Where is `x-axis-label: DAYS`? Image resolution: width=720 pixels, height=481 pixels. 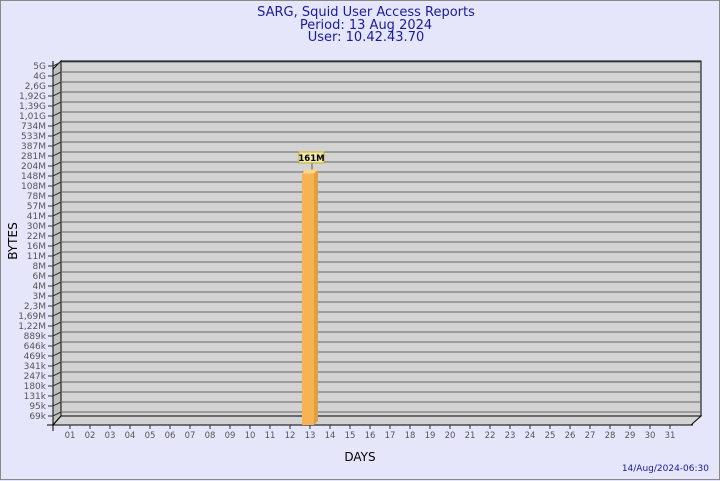
x-axis-label: DAYS is located at coordinates (359, 457).